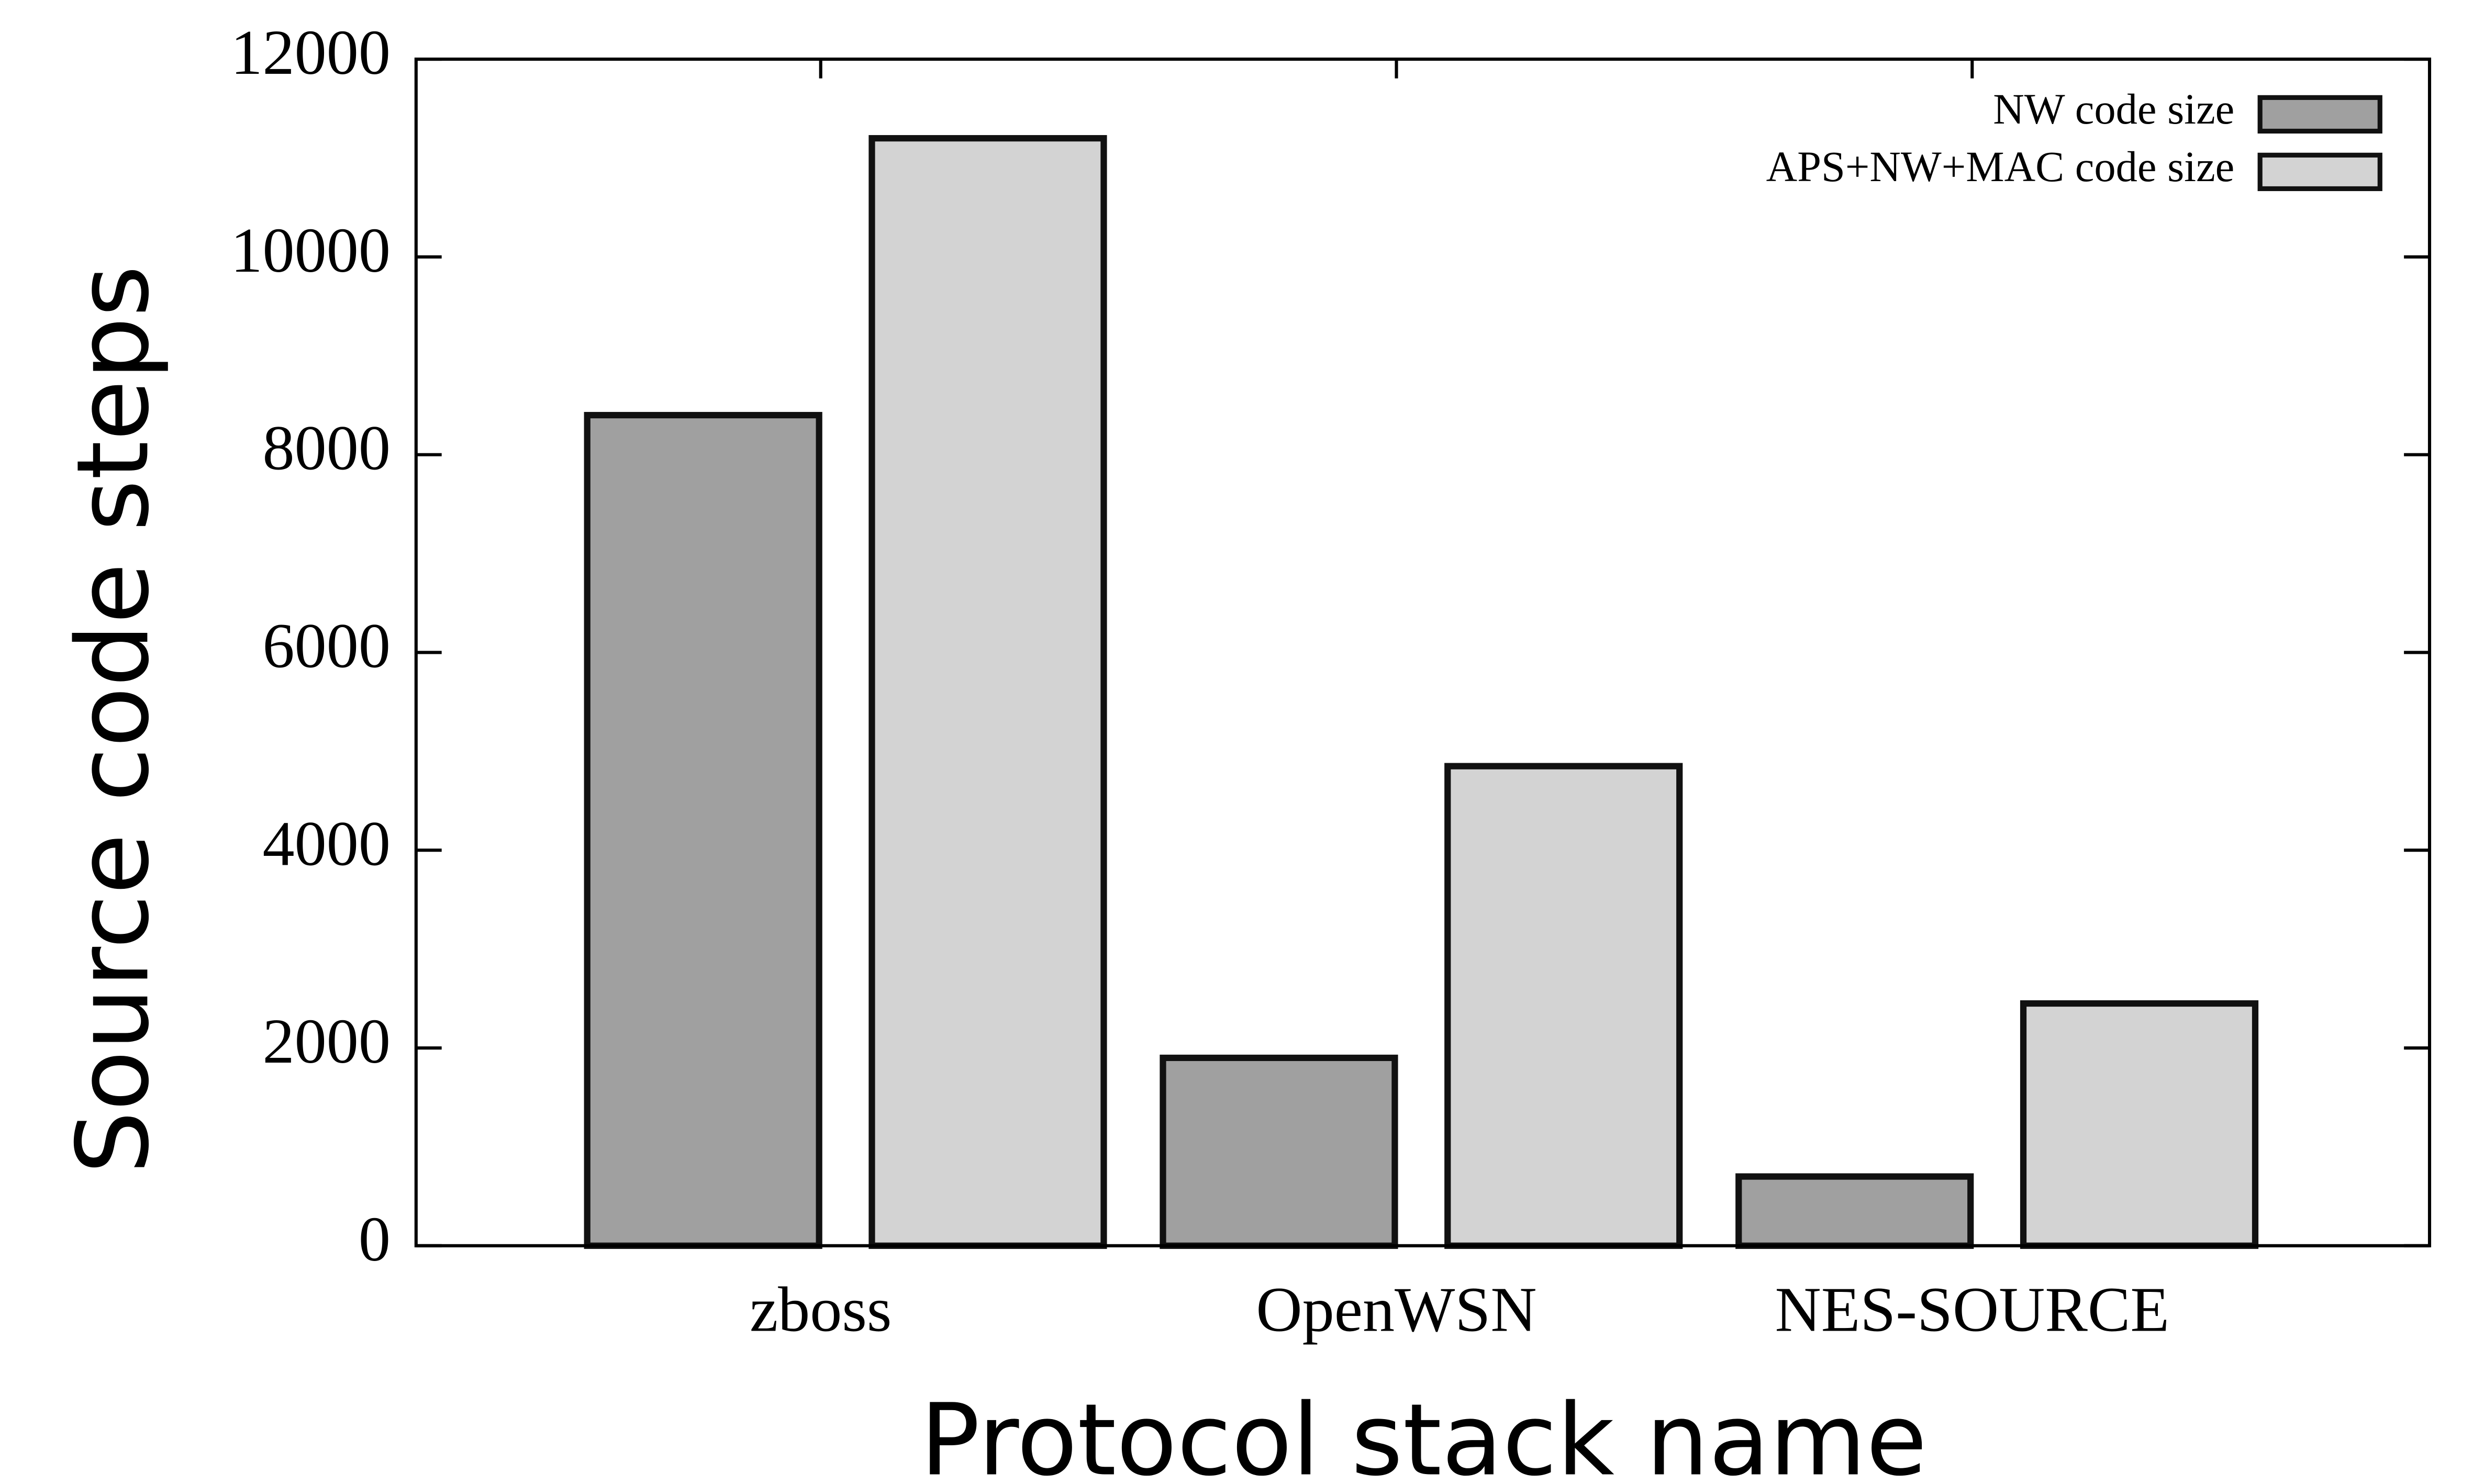 The image size is (2473, 1484). Describe the element at coordinates (310, 52) in the screenshot. I see `y-tick-label: 12000` at that location.